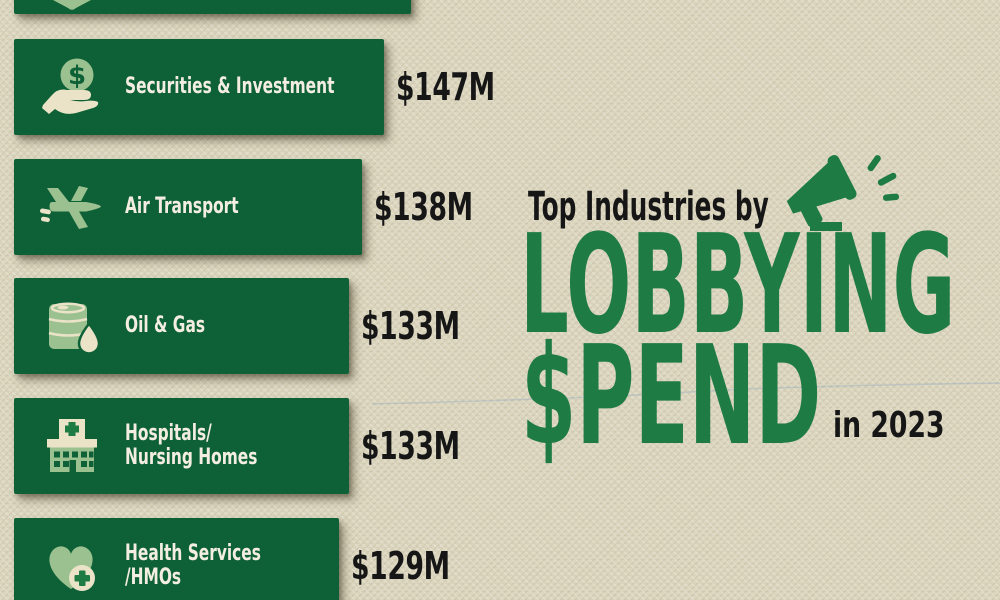 This screenshot has width=1000, height=600. I want to click on bar-value: $138M, so click(423, 207).